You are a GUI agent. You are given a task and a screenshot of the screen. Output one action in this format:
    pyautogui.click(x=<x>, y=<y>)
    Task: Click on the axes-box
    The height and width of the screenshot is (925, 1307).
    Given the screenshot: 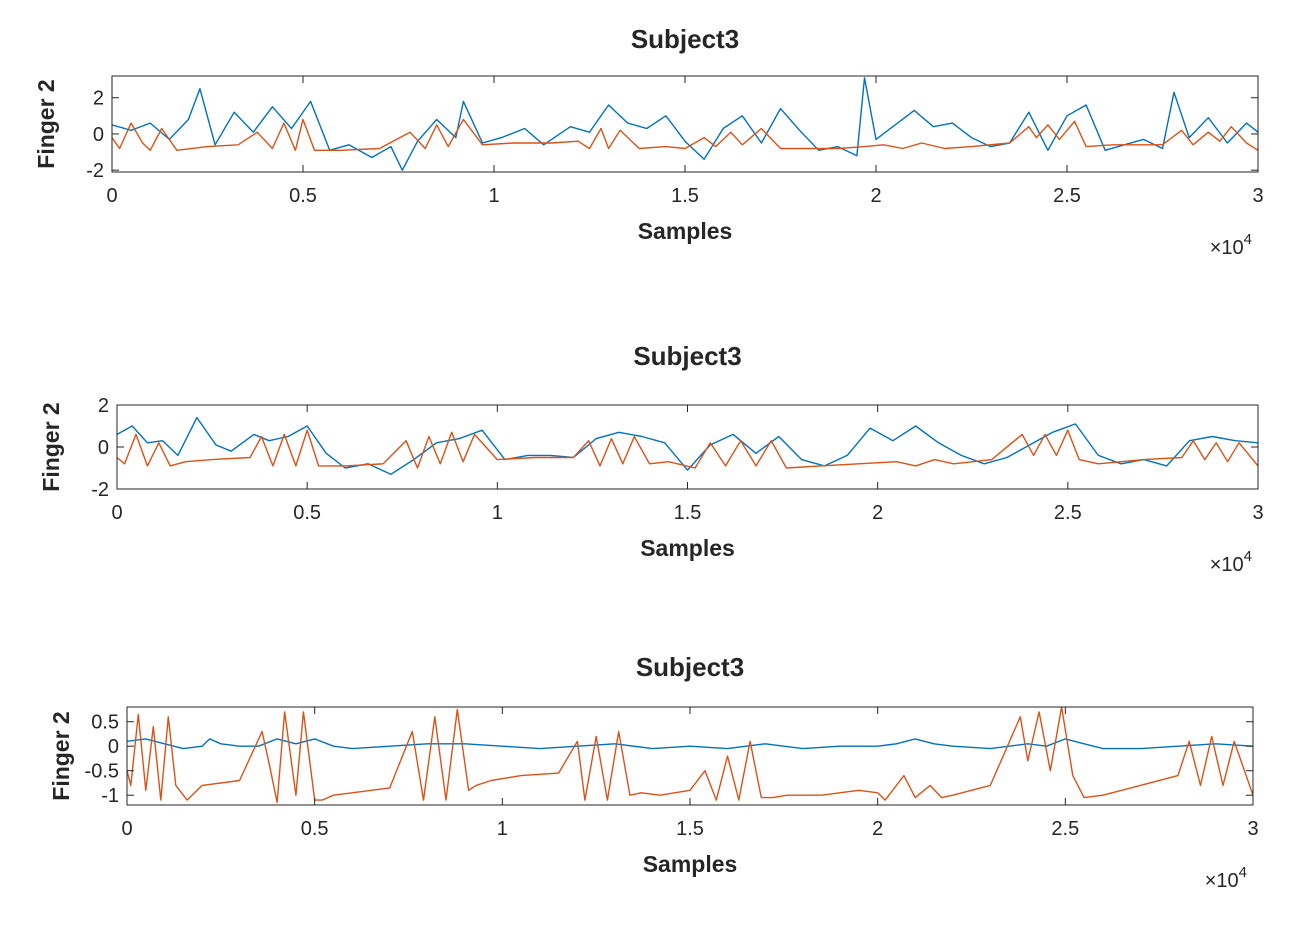 What is the action you would take?
    pyautogui.click(x=687, y=447)
    